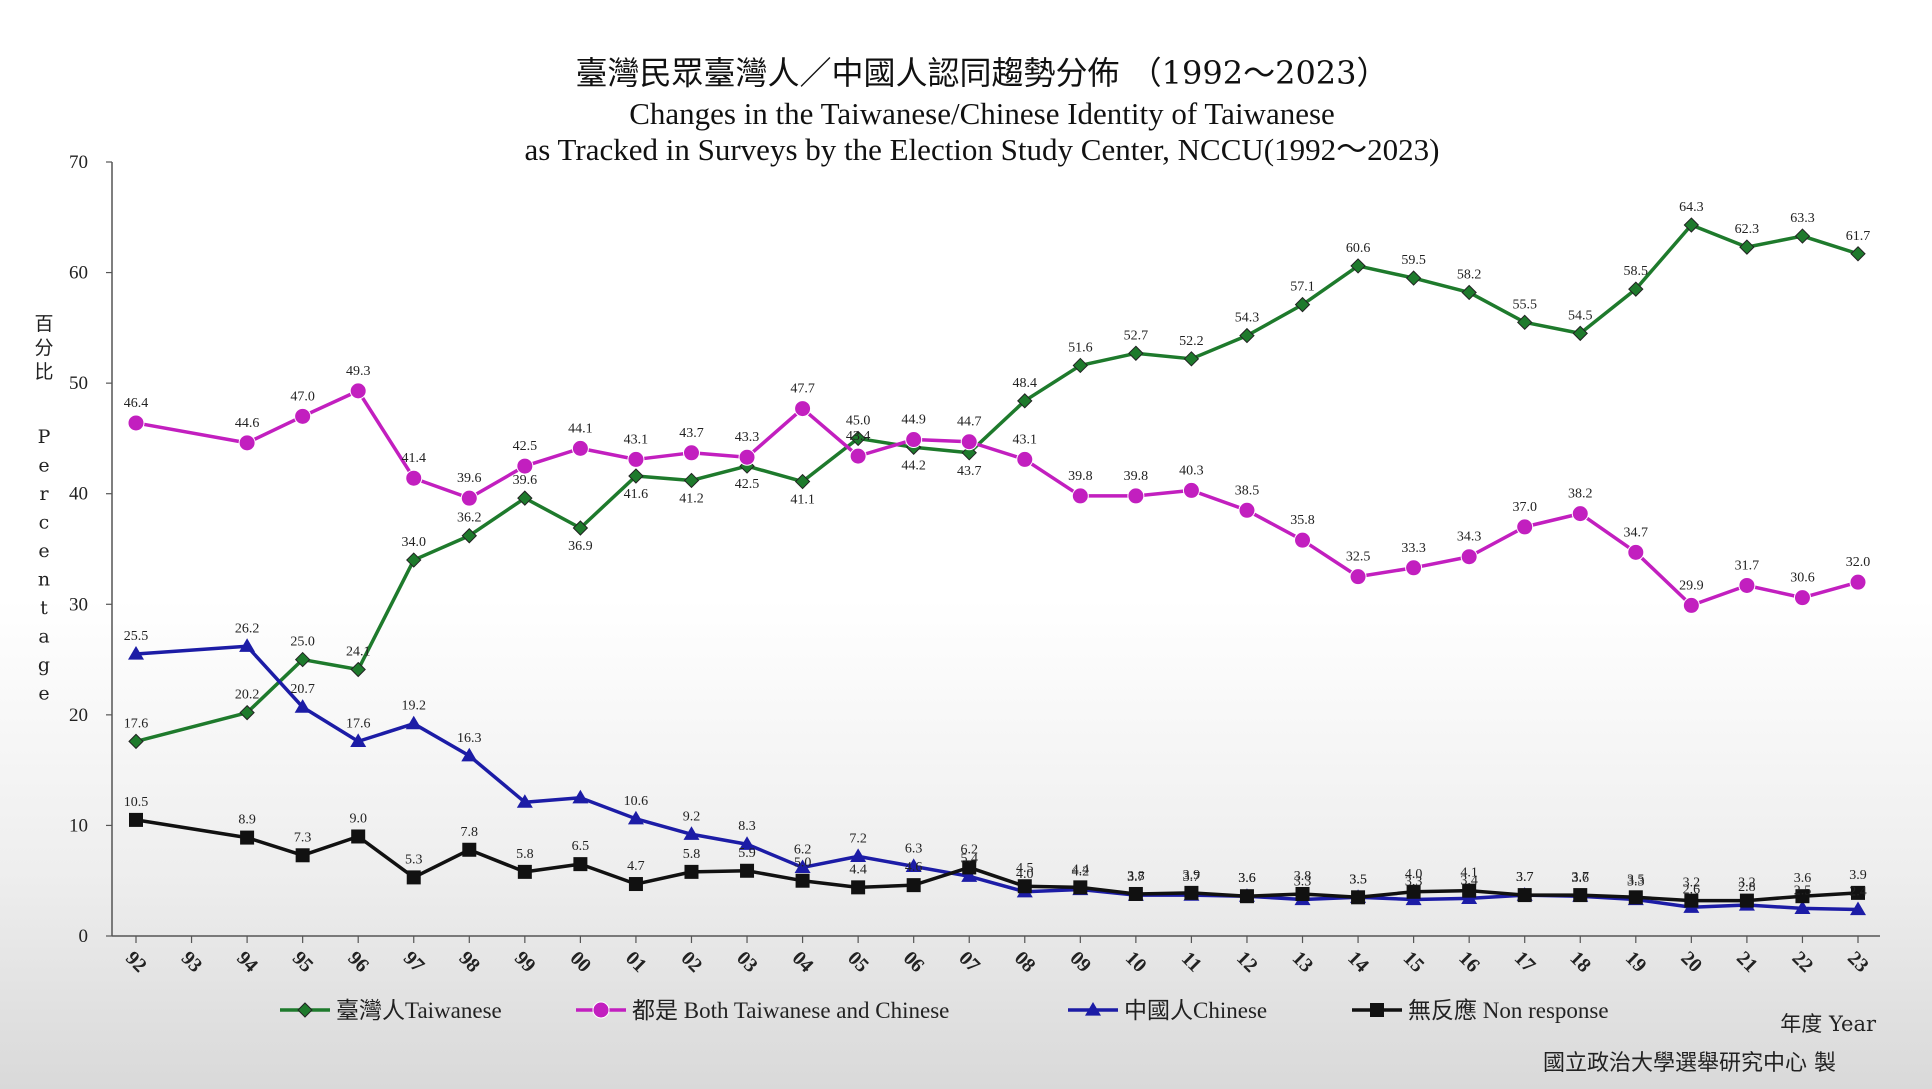 The height and width of the screenshot is (1089, 1932). What do you see at coordinates (914, 867) in the screenshot?
I see `data-label: 4.6` at bounding box center [914, 867].